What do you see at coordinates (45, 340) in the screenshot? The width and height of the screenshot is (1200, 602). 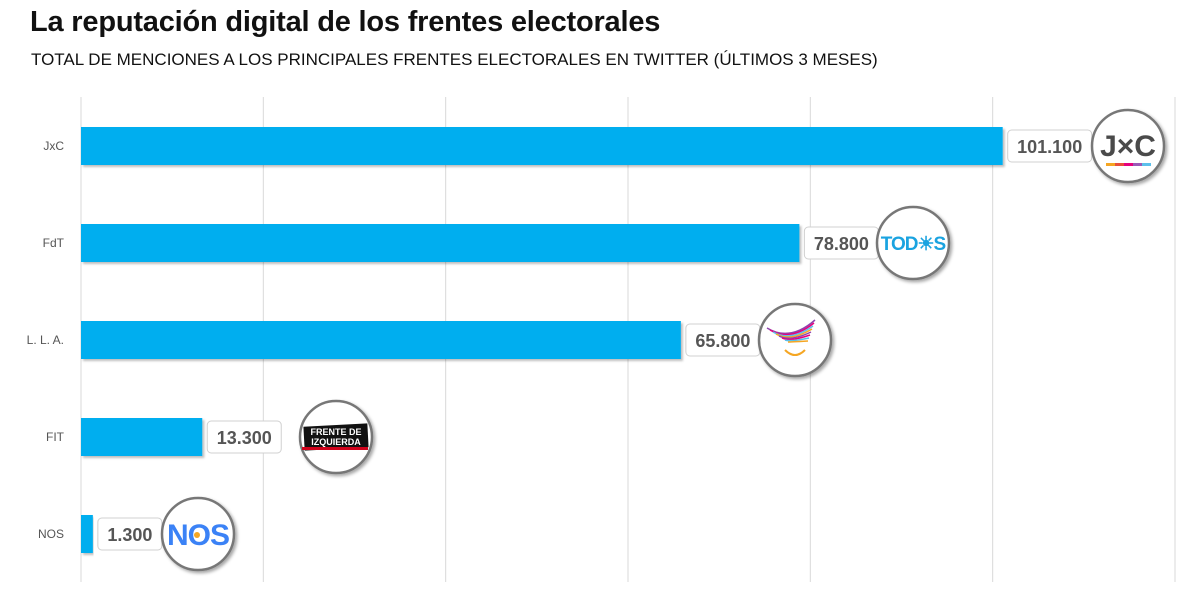 I see `category-label: L. L. A.` at bounding box center [45, 340].